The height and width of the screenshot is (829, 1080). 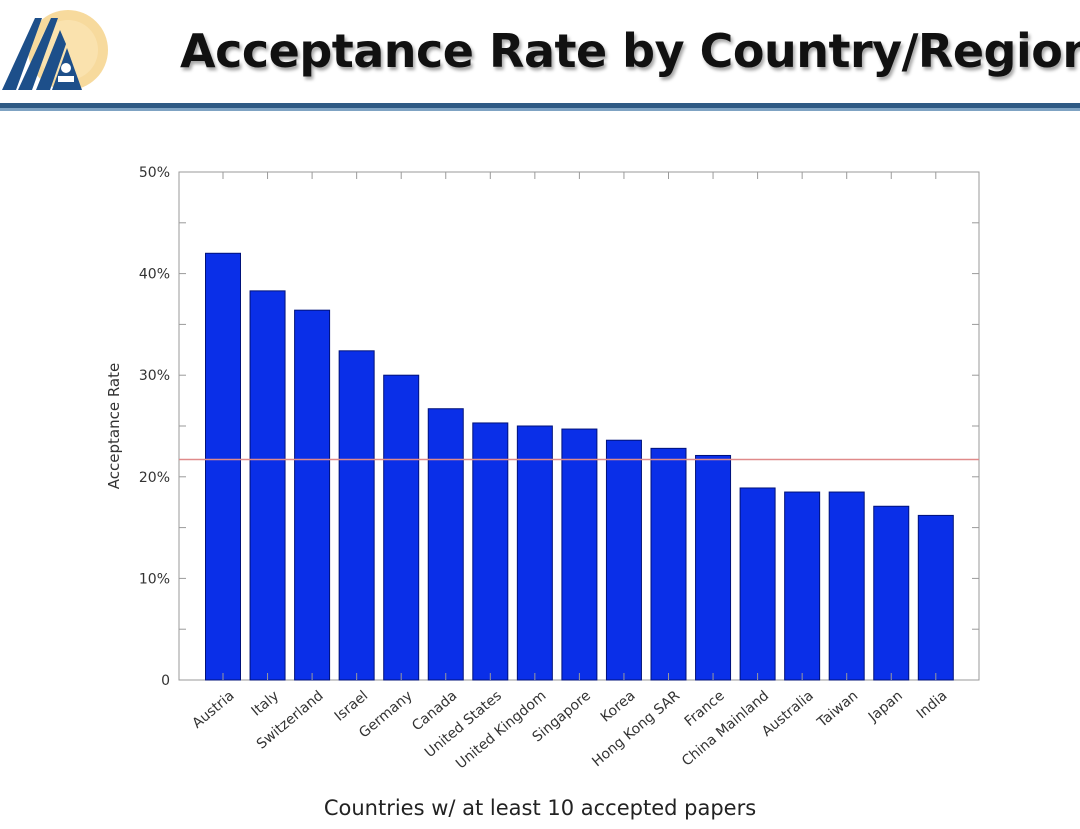 I want to click on x-tick-label: Taiwan, so click(x=838, y=710).